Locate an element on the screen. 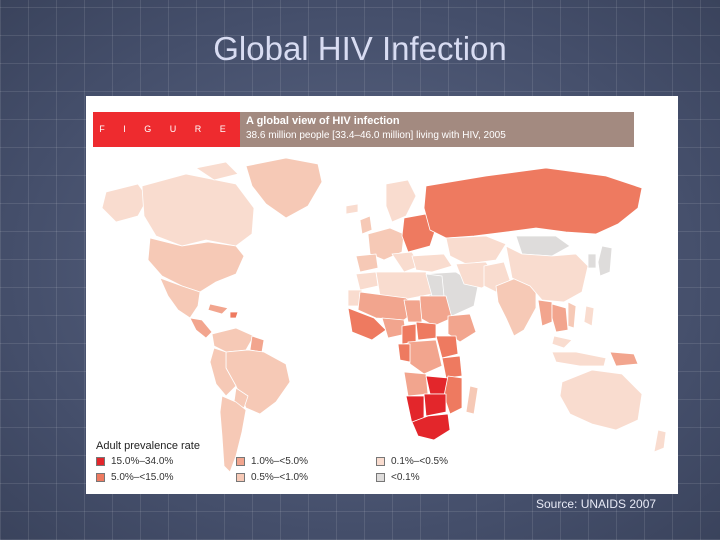  region-arctic-islands is located at coordinates (217, 171).